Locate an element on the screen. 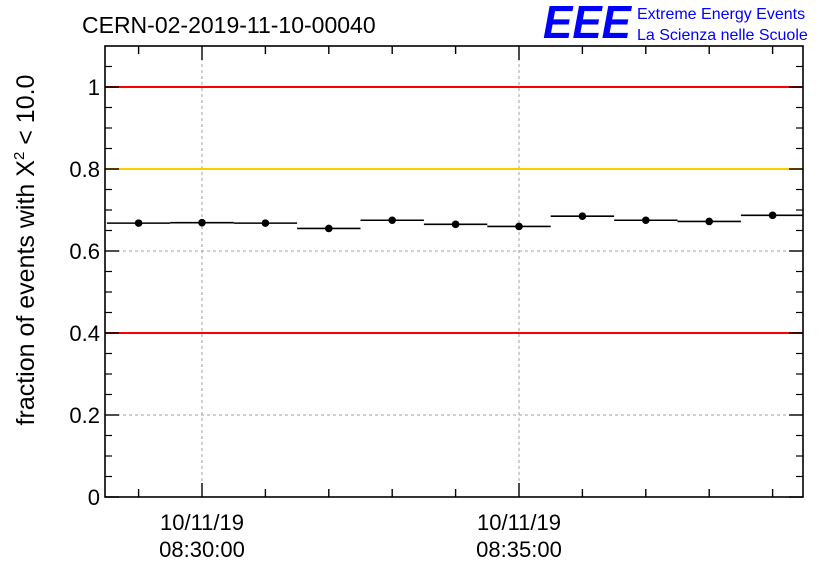 The height and width of the screenshot is (577, 836). y-tick-label: 0 is located at coordinates (94, 497).